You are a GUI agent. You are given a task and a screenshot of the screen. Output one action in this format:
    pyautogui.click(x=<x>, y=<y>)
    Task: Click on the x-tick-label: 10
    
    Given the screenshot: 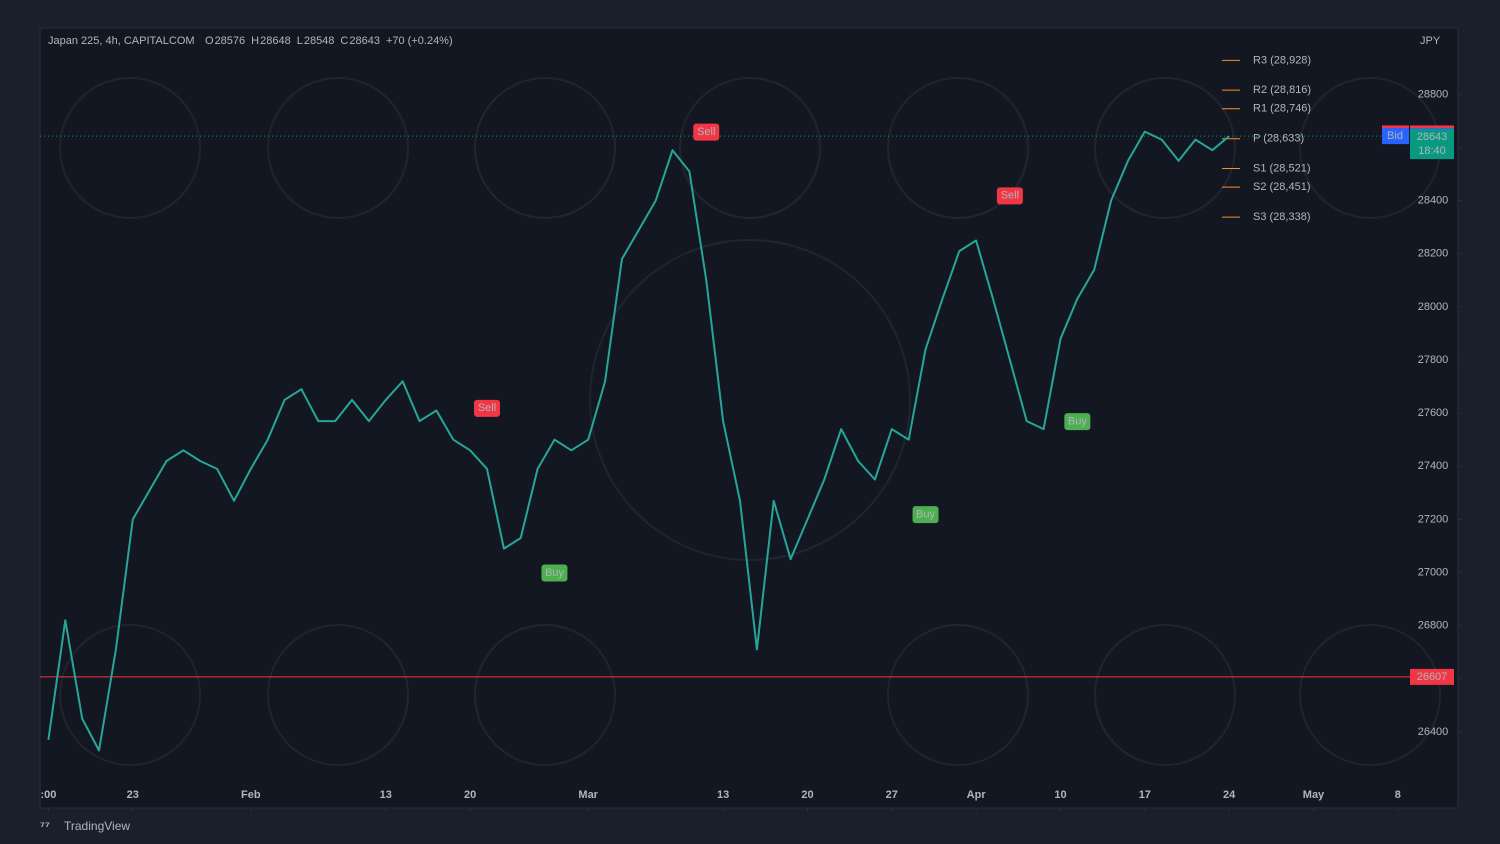 What is the action you would take?
    pyautogui.click(x=1060, y=795)
    